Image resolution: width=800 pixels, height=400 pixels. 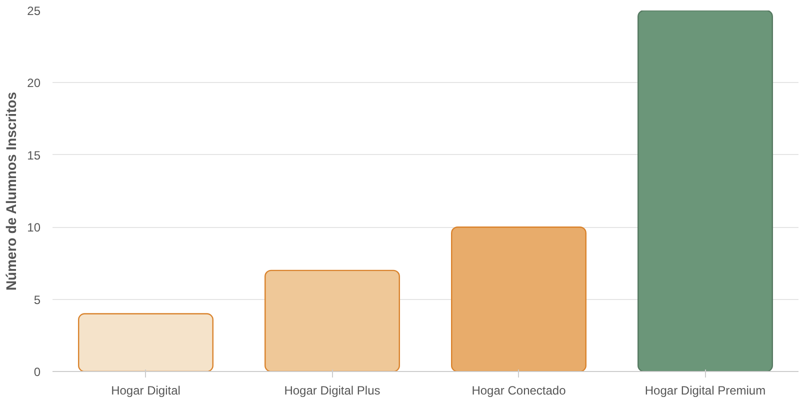 I want to click on x-tick-label: Hogar Conectado, so click(x=519, y=391).